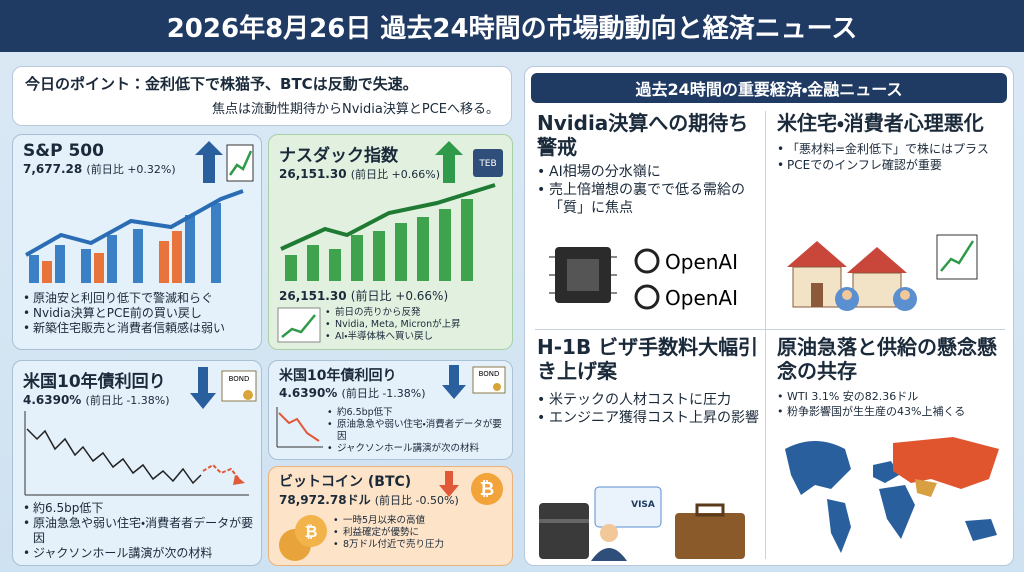 The width and height of the screenshot is (1024, 572). What do you see at coordinates (388, 533) in the screenshot?
I see `bullets: 一時5月以来の高値利益確定が優勢に8万ドル付近で売り圧力` at bounding box center [388, 533].